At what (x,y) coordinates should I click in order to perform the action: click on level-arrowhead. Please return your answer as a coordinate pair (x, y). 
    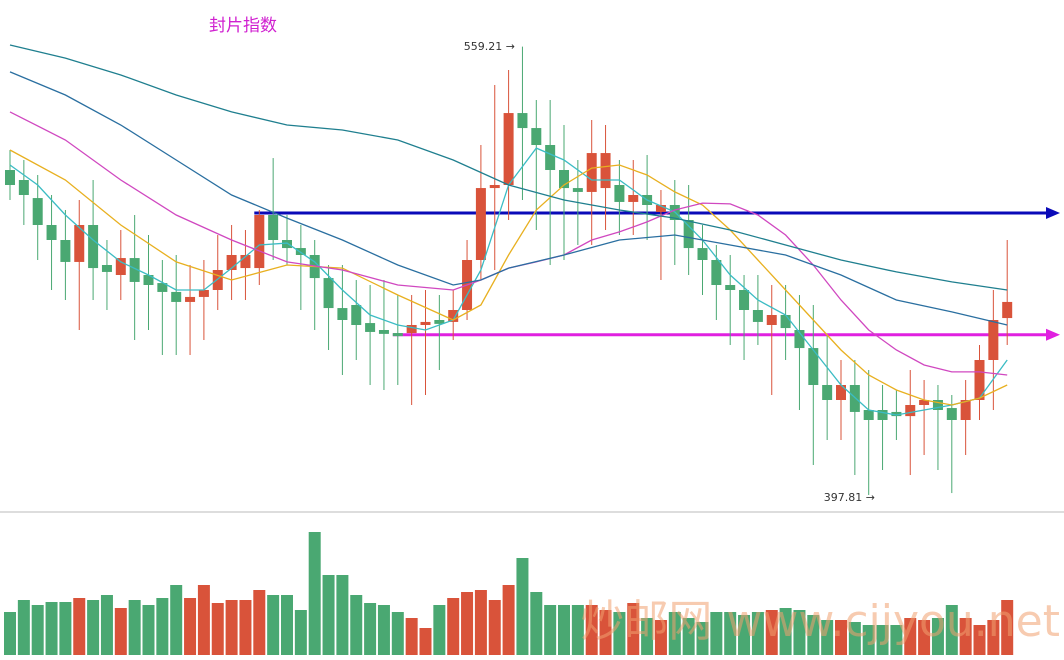
    Looking at the image, I should click on (1053, 334).